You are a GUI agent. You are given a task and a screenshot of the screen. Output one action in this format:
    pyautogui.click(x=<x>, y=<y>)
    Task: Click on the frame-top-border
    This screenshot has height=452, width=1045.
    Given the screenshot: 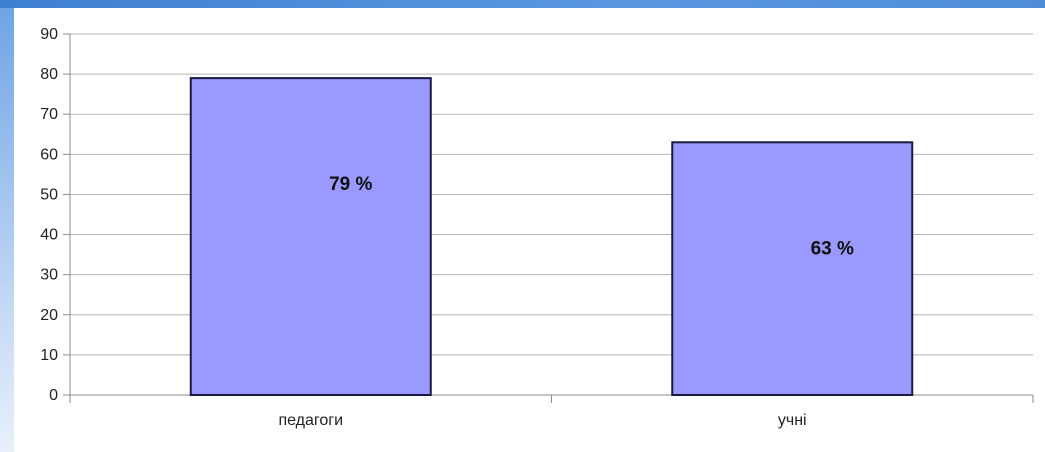 What is the action you would take?
    pyautogui.click(x=522, y=4)
    